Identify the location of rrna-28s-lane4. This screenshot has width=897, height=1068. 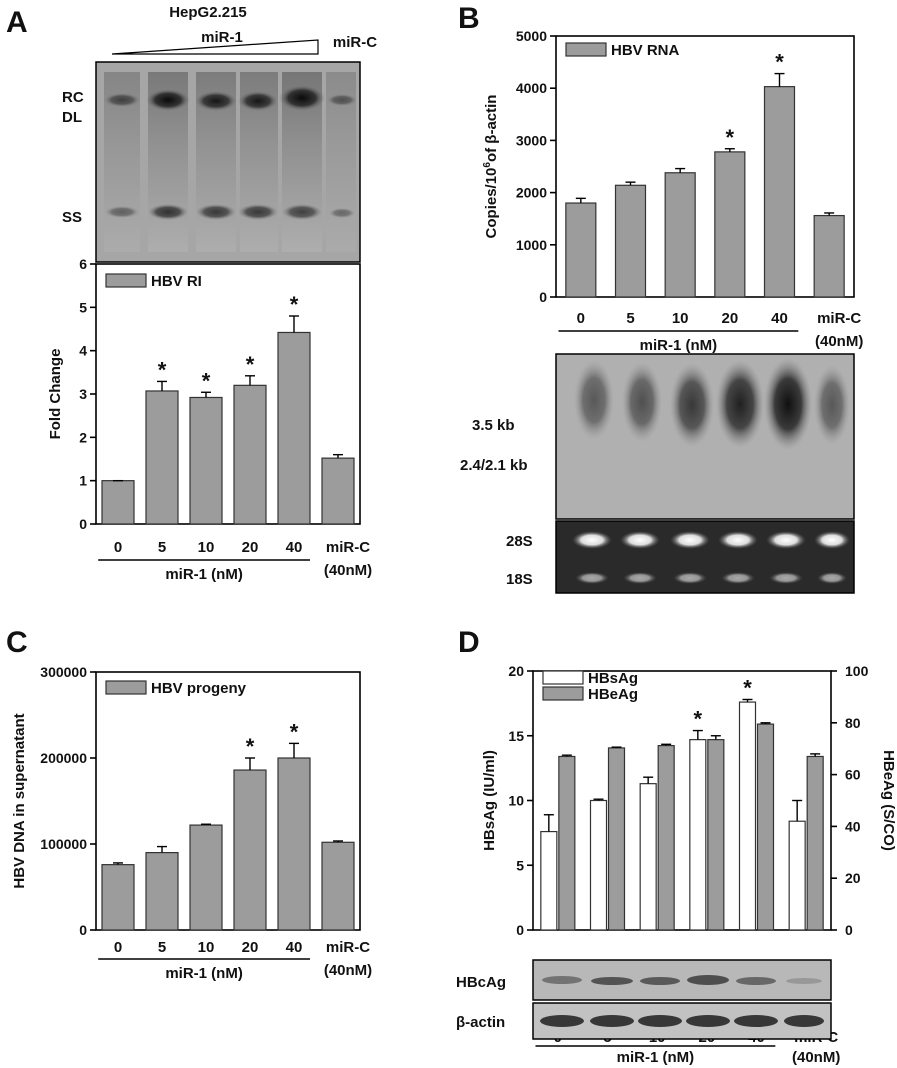
(738, 540).